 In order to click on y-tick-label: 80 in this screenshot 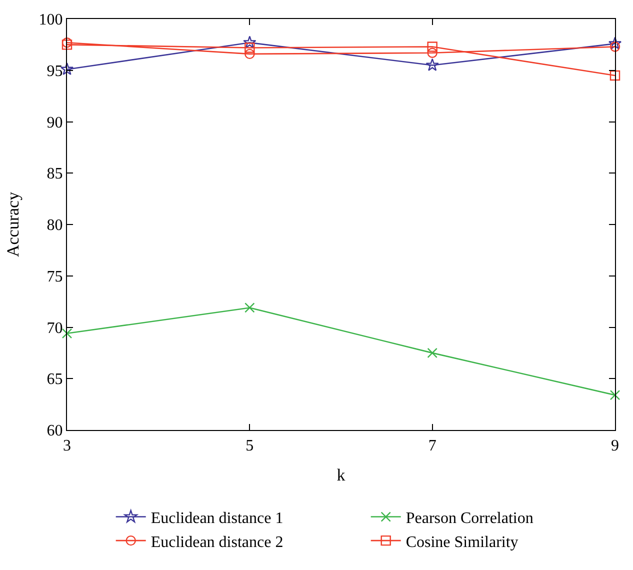, I will do `click(54, 225)`.